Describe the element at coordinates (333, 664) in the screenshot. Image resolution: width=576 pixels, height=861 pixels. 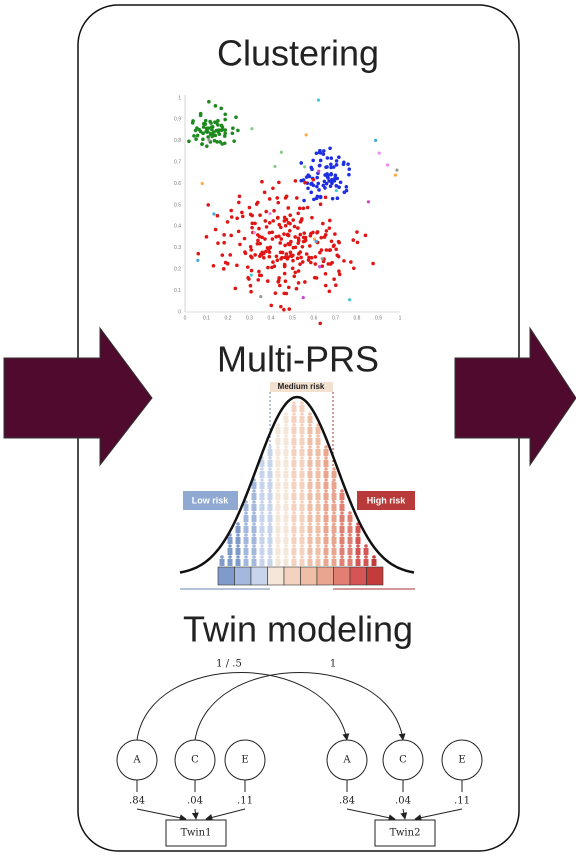
I see `label-bg` at that location.